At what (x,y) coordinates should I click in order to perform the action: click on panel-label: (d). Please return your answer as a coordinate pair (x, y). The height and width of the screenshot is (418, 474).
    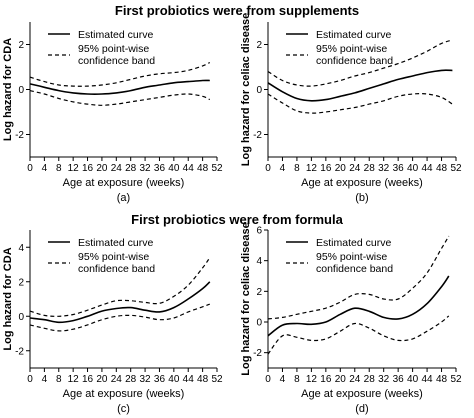
    Looking at the image, I should click on (361, 409).